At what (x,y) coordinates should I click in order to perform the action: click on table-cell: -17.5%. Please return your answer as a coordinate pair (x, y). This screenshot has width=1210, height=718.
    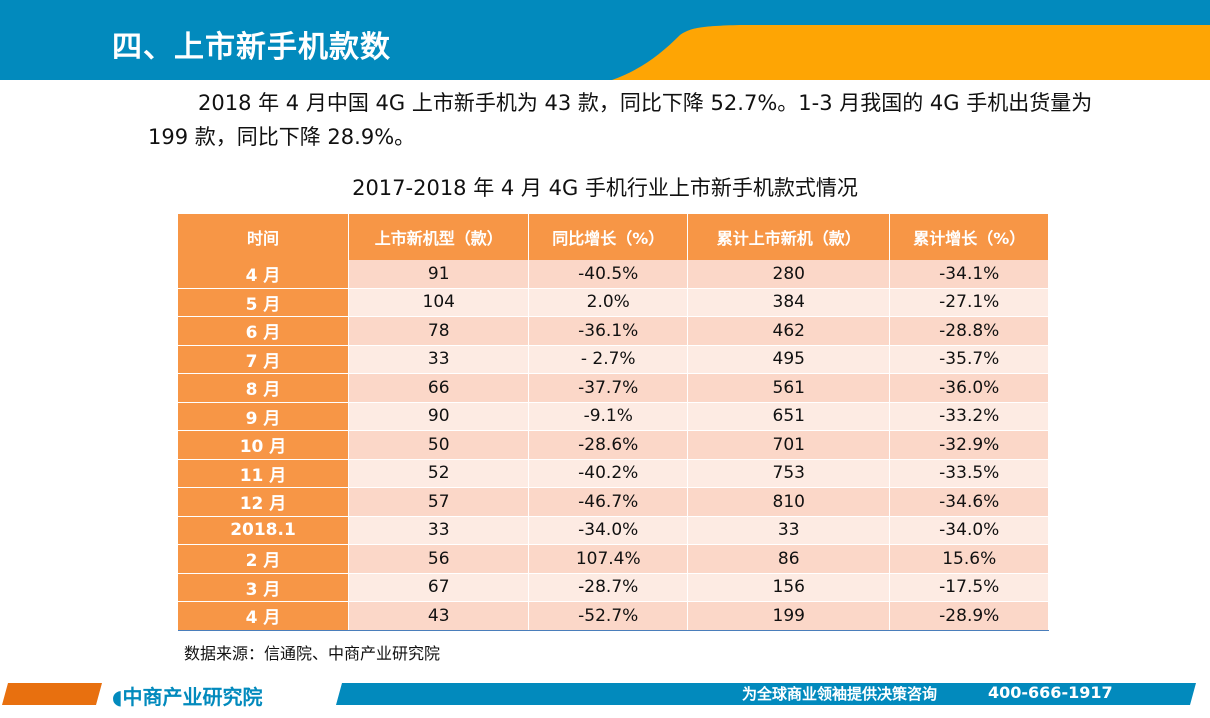
    Looking at the image, I should click on (969, 587).